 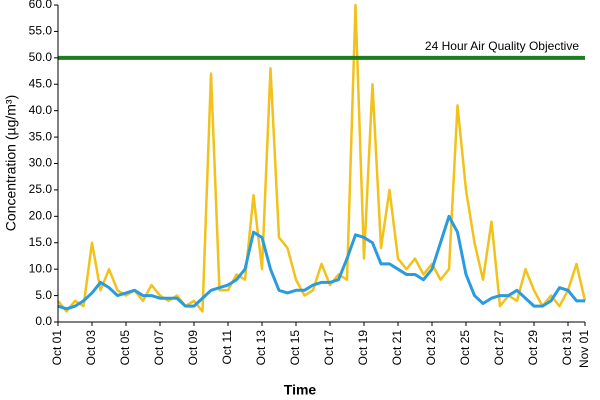 I want to click on y-tick-label: 35.0, so click(x=41, y=136).